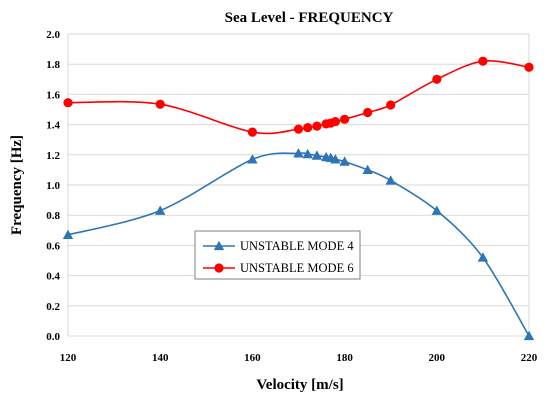 This screenshot has height=402, width=550. I want to click on x-tick-labels: 120 140 160 180 200 220, so click(299, 358).